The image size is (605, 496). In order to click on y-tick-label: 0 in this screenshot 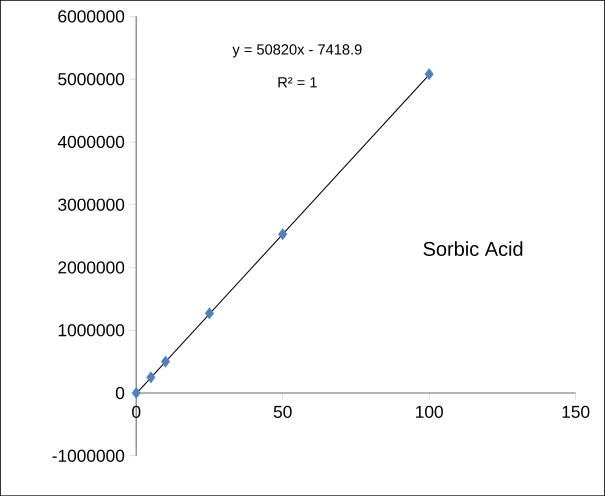, I will do `click(120, 393)`.